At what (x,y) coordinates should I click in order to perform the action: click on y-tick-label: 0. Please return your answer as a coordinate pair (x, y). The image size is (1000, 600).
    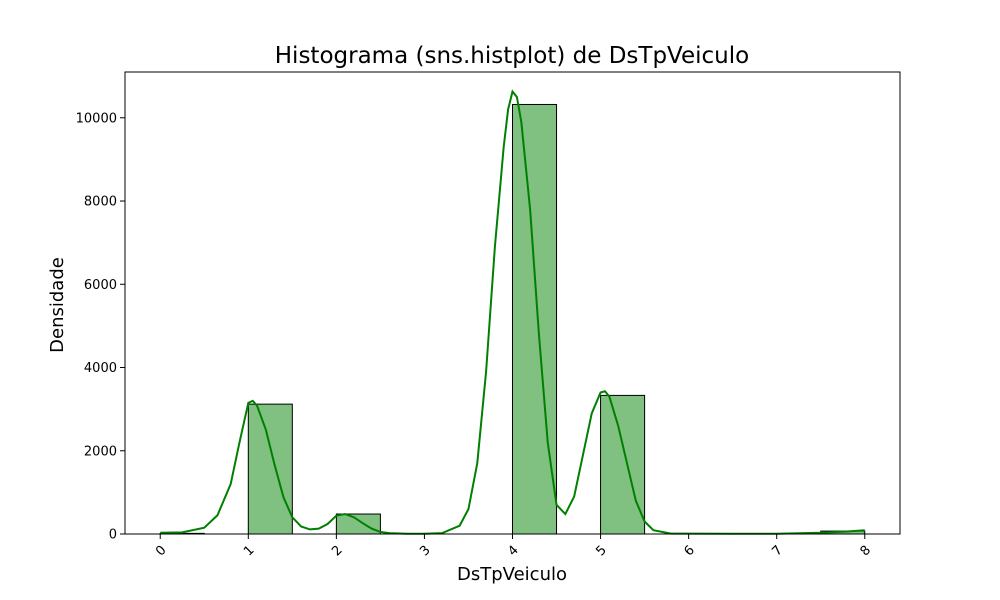
    Looking at the image, I should click on (113, 535).